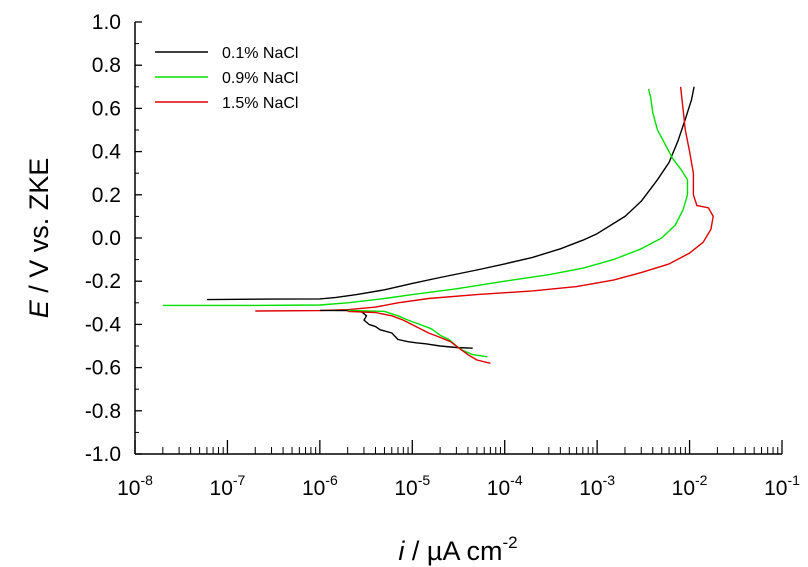 The image size is (808, 567). I want to click on y-tick-label: 0.0, so click(106, 238).